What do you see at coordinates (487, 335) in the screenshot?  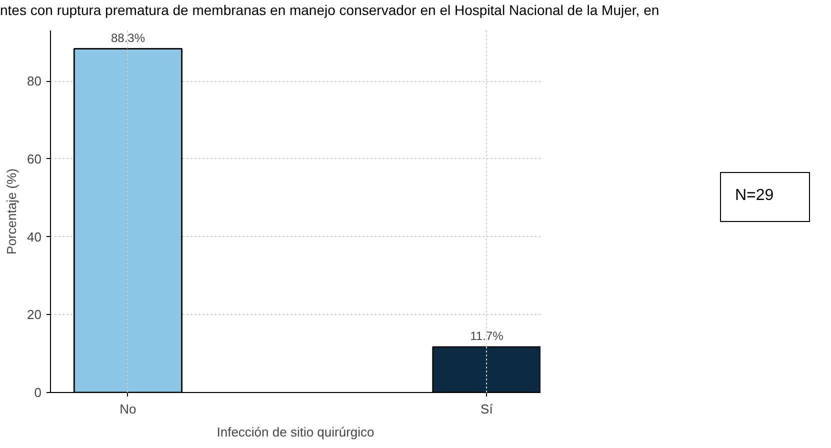 I see `data-label: 11.7%` at bounding box center [487, 335].